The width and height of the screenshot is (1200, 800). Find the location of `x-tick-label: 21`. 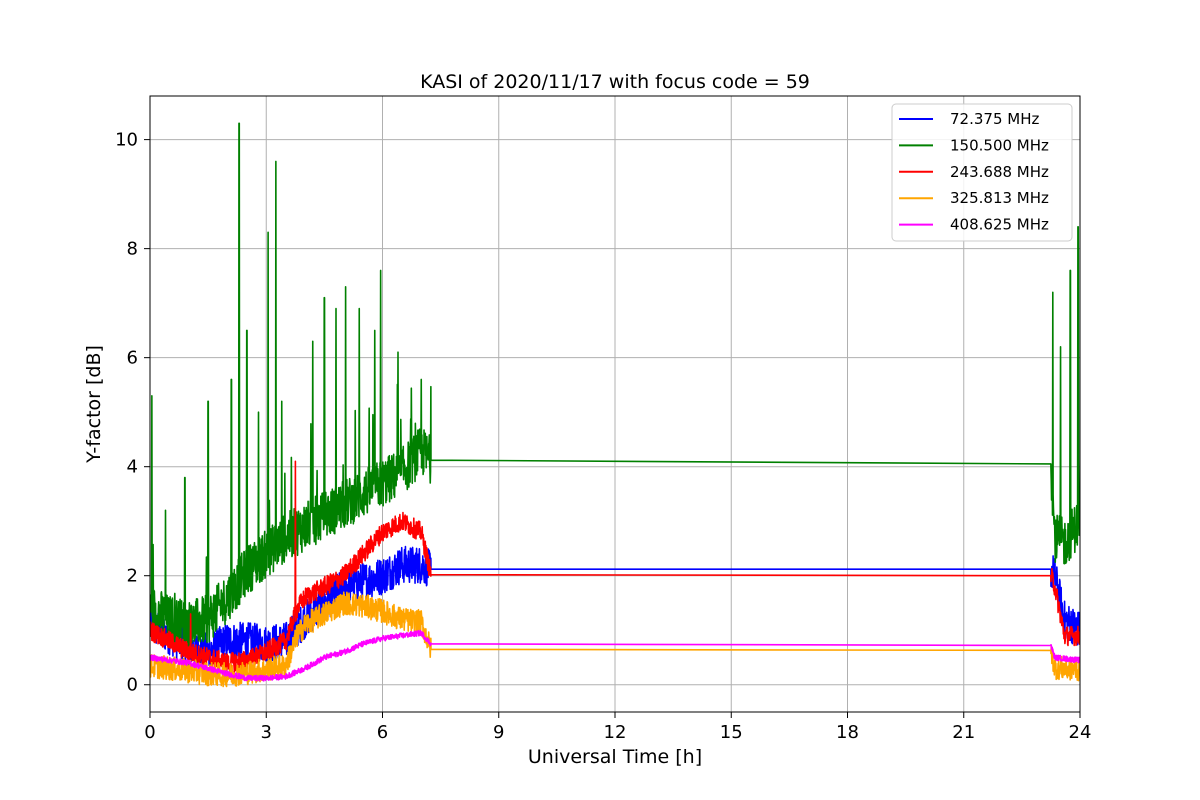

x-tick-label: 21 is located at coordinates (963, 732).